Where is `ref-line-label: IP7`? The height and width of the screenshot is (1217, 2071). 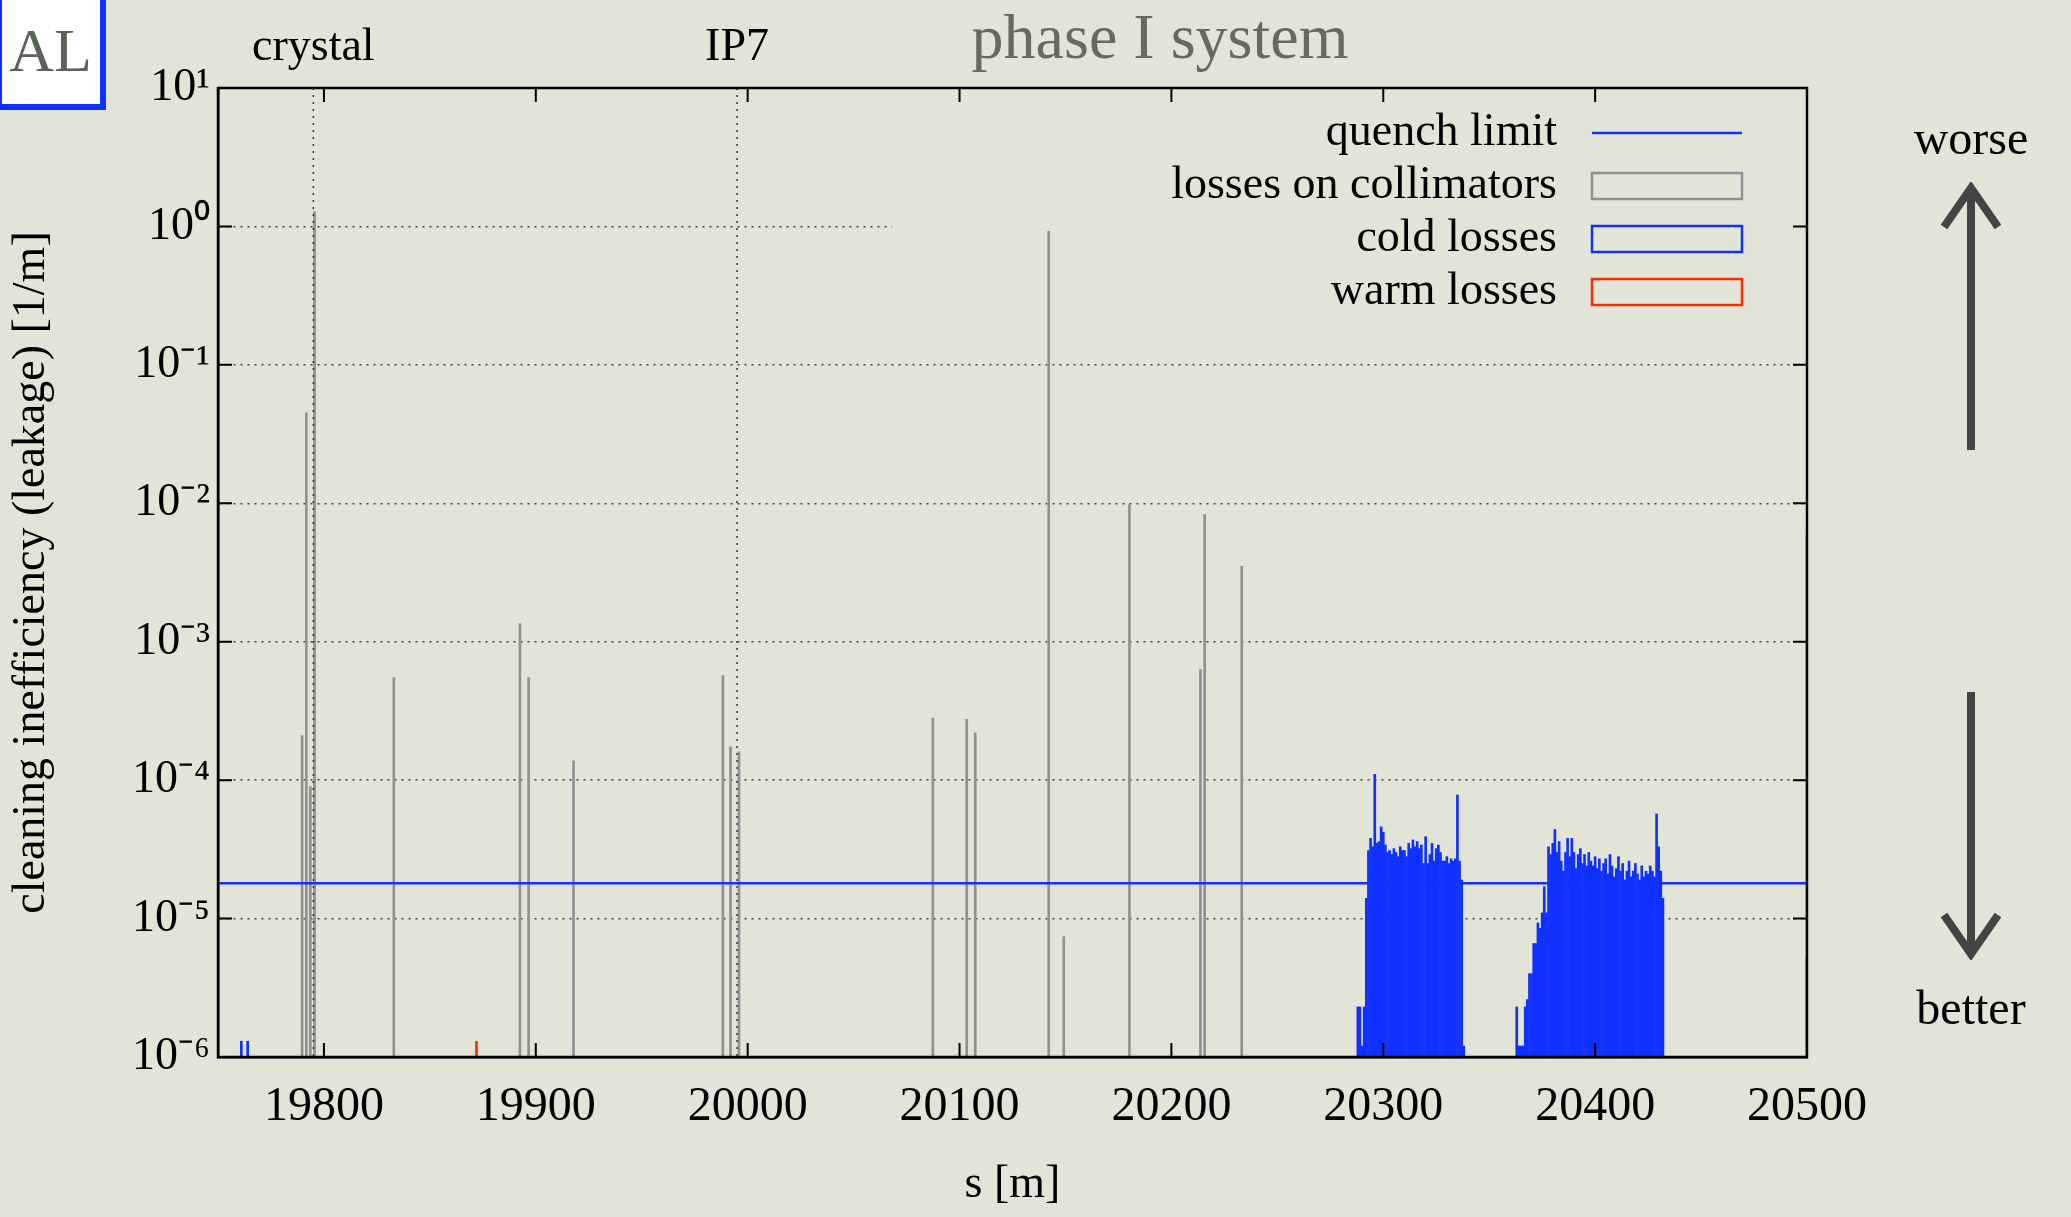 ref-line-label: IP7 is located at coordinates (737, 44).